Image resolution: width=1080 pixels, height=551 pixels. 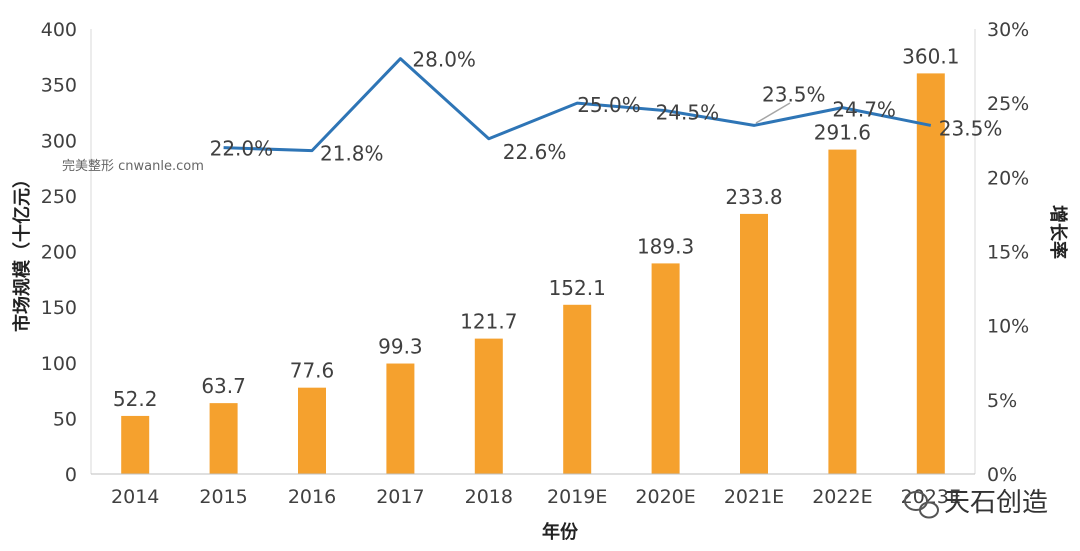 What do you see at coordinates (688, 113) in the screenshot?
I see `line-label-2020E: 24.5%` at bounding box center [688, 113].